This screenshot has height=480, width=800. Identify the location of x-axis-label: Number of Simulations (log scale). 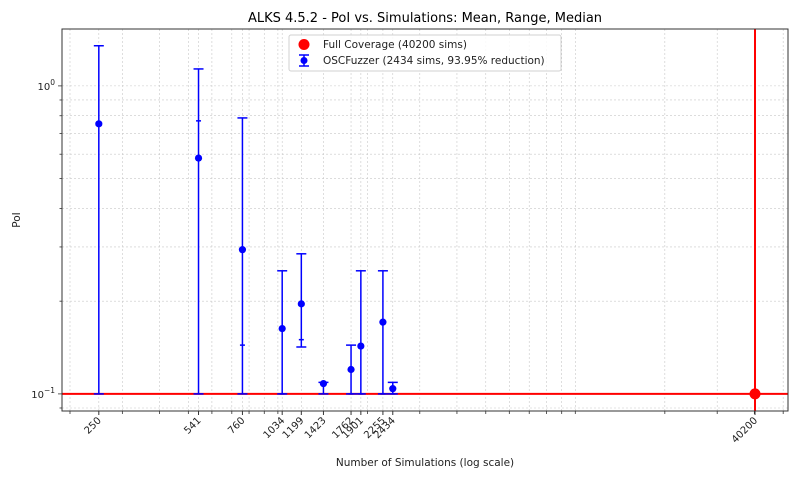
(425, 463).